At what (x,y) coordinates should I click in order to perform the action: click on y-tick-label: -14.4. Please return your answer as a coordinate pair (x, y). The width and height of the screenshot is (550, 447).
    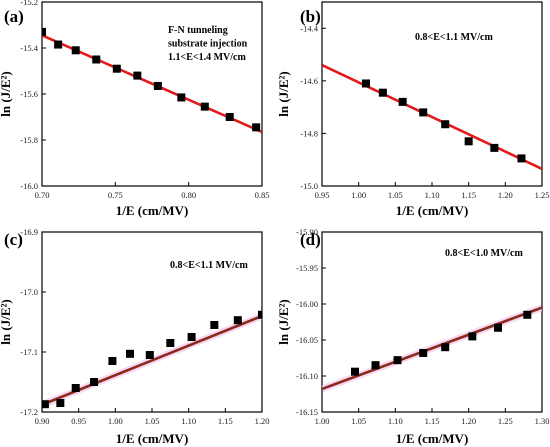
    Looking at the image, I should click on (309, 28).